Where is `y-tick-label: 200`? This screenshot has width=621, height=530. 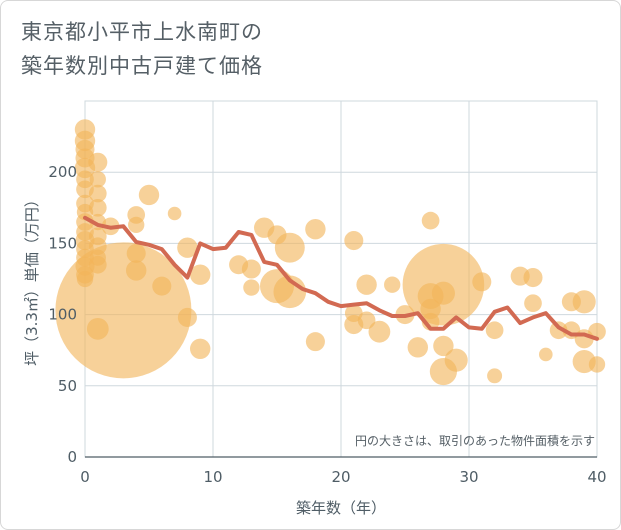 y-tick-label: 200 is located at coordinates (62, 172).